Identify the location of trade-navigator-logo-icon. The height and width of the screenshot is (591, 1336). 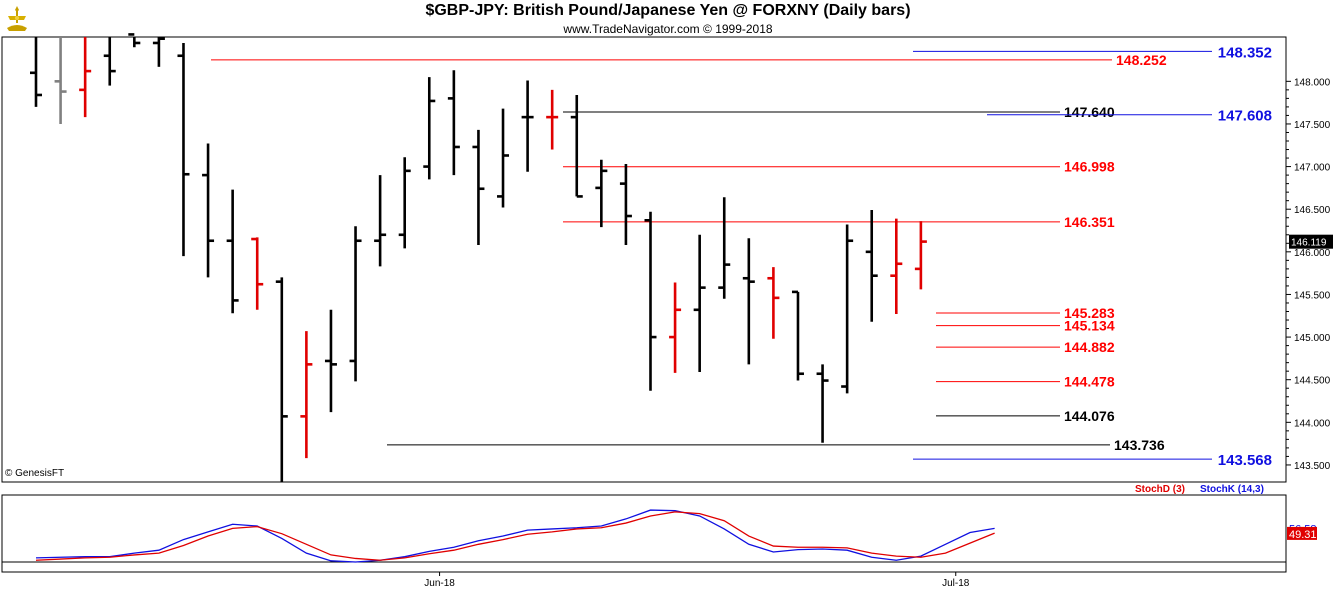
(17, 18).